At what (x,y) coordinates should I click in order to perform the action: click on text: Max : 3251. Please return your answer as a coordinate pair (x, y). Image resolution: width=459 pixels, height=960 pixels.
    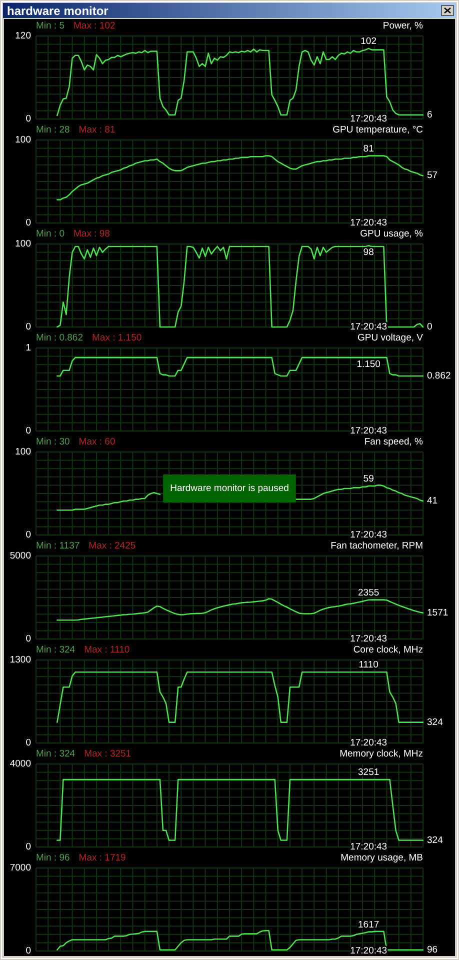
    Looking at the image, I should click on (108, 754).